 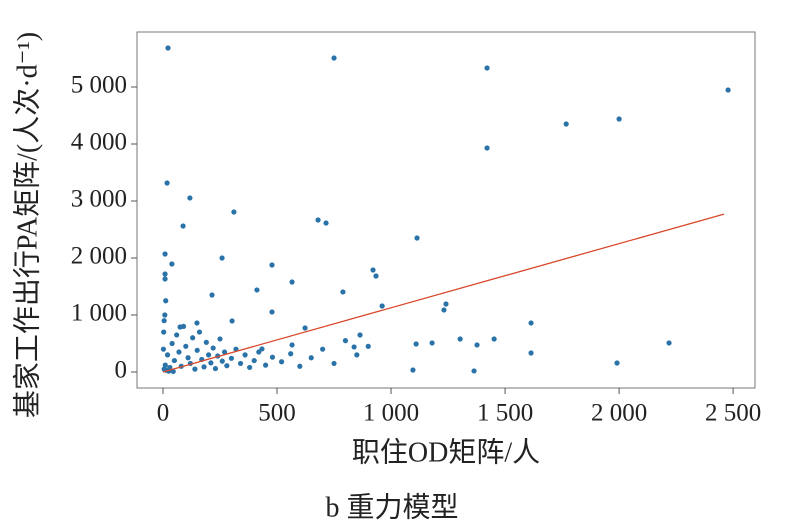 I want to click on y-tick-label: 0, so click(x=121, y=370).